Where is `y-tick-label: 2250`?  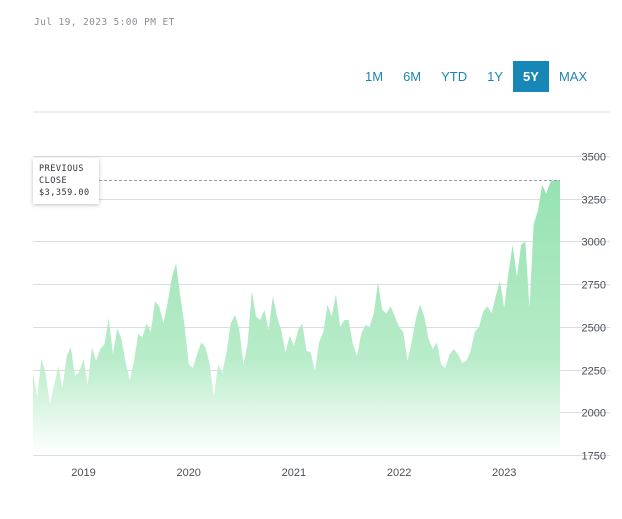
y-tick-label: 2250 is located at coordinates (594, 372).